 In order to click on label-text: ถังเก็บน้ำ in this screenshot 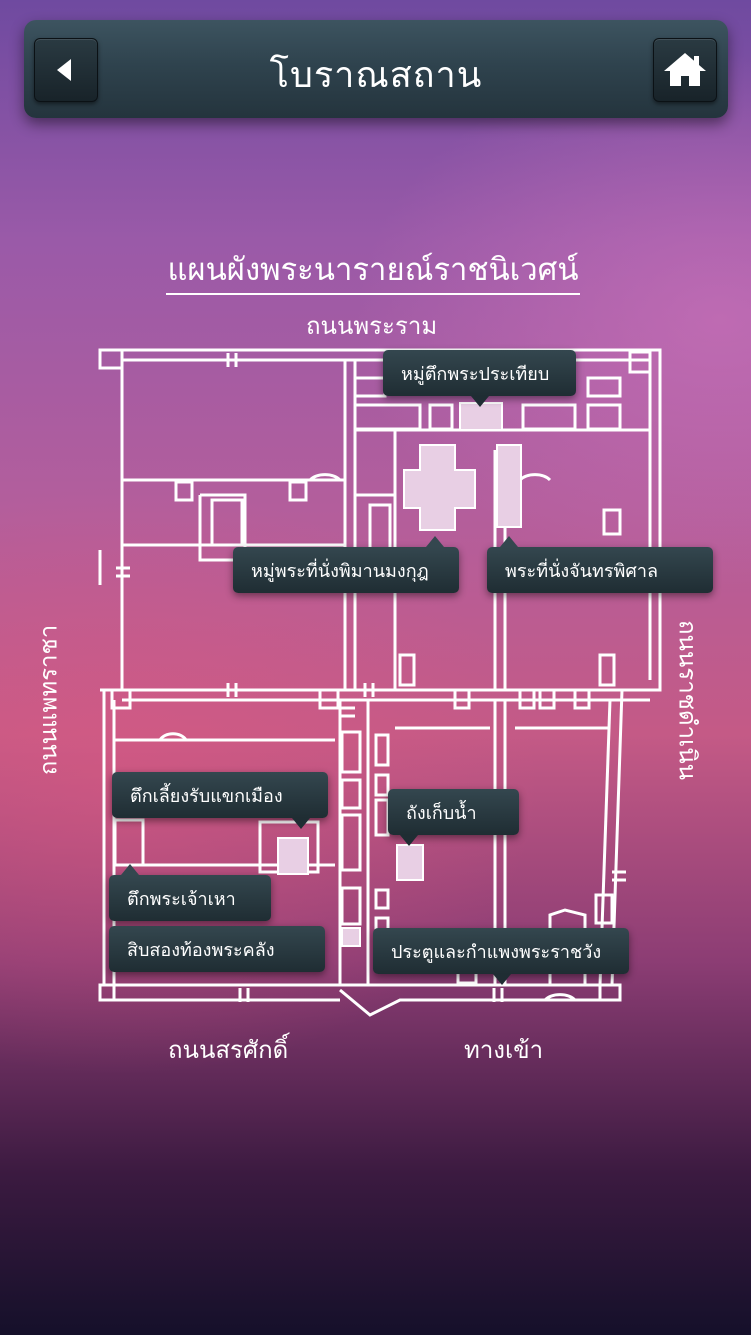, I will do `click(441, 813)`.